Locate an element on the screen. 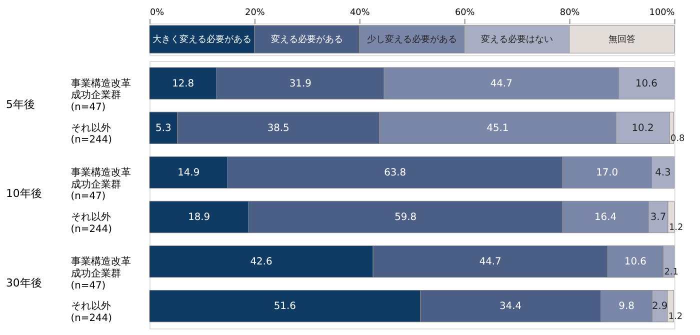 This screenshot has height=335, width=700. data-label: 38.5 is located at coordinates (278, 128).